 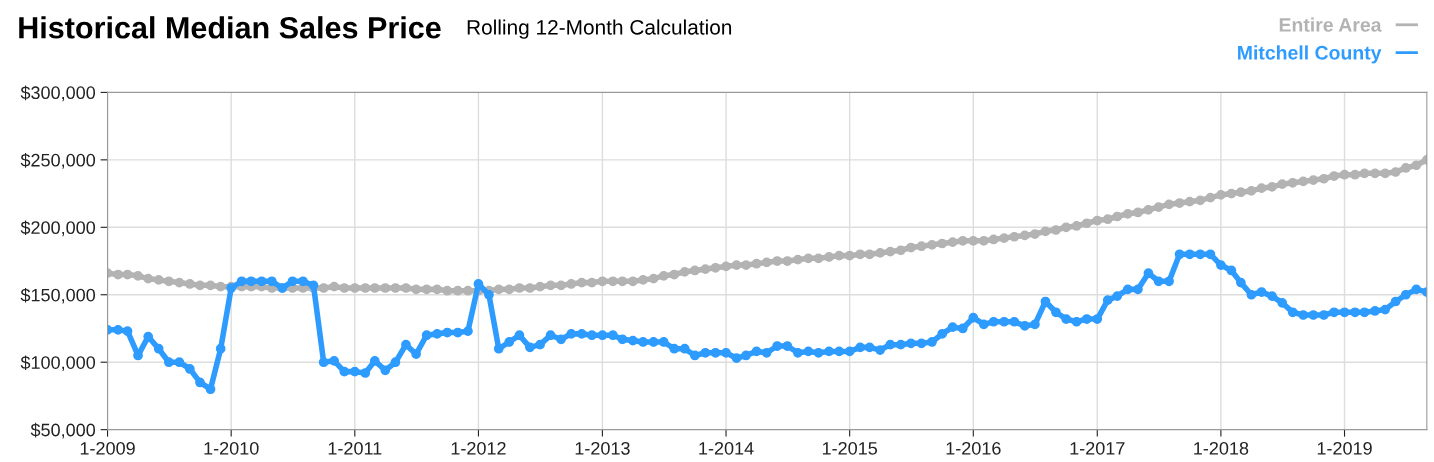 I want to click on x-tick-label: 1-2014, so click(x=726, y=448).